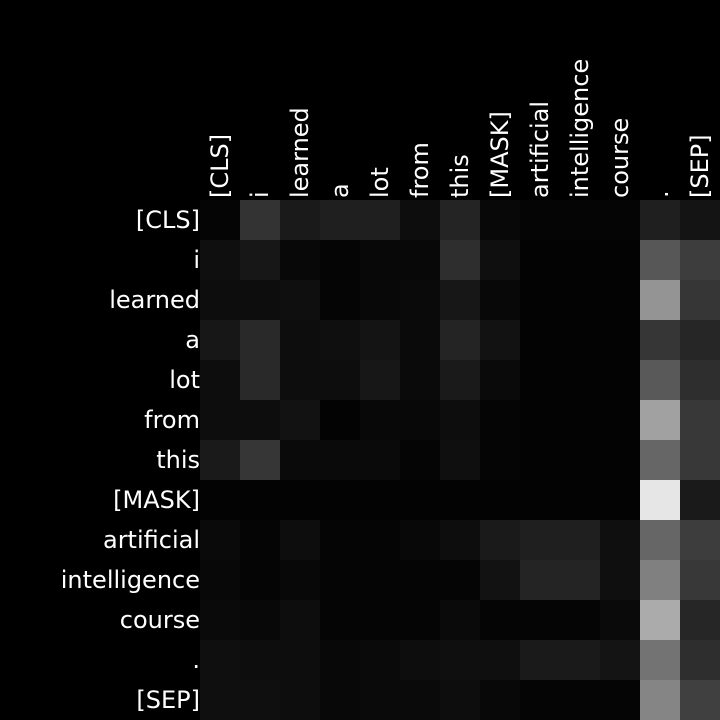 Image resolution: width=720 pixels, height=720 pixels. I want to click on row-label: lot, so click(184, 380).